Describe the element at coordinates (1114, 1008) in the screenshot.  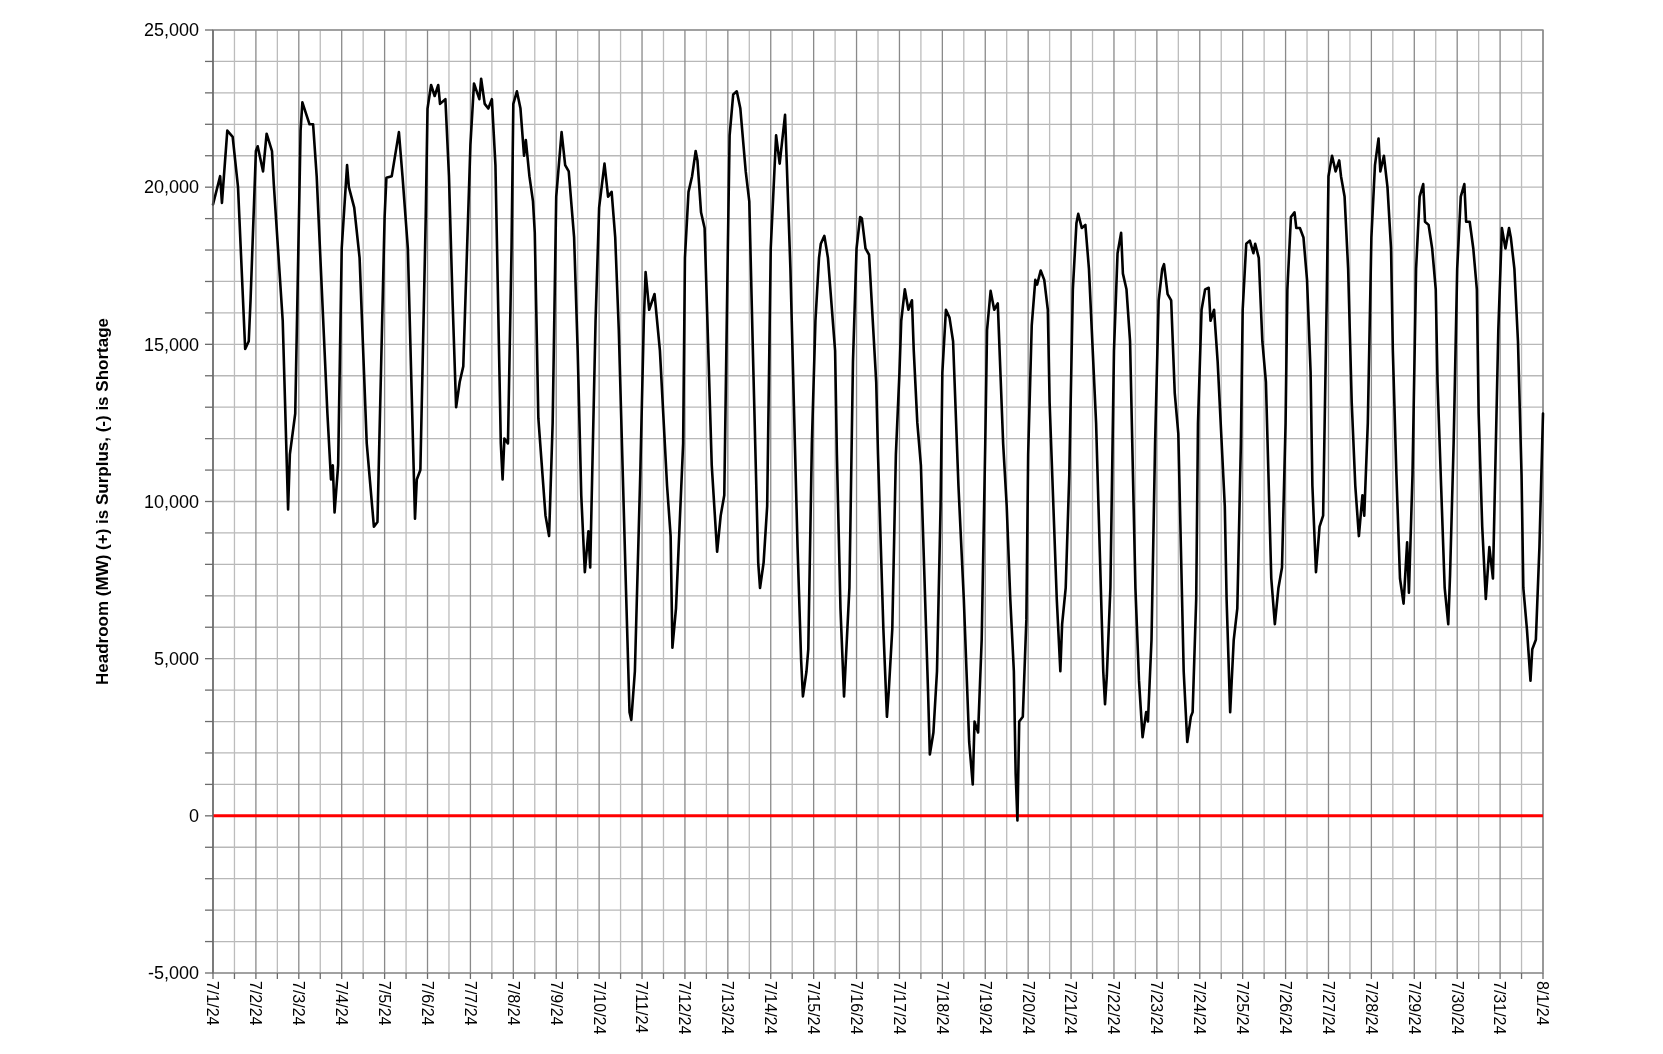
I see `x-tick-label: 7/22/24` at that location.